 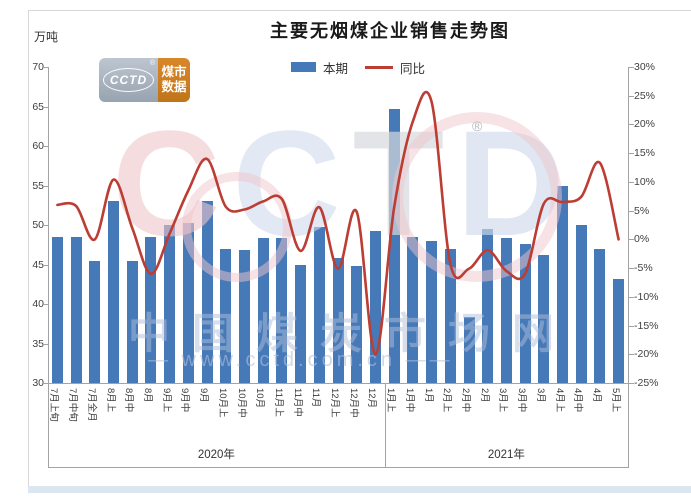 I want to click on right-axis-tick-label: -20%, so click(x=646, y=354).